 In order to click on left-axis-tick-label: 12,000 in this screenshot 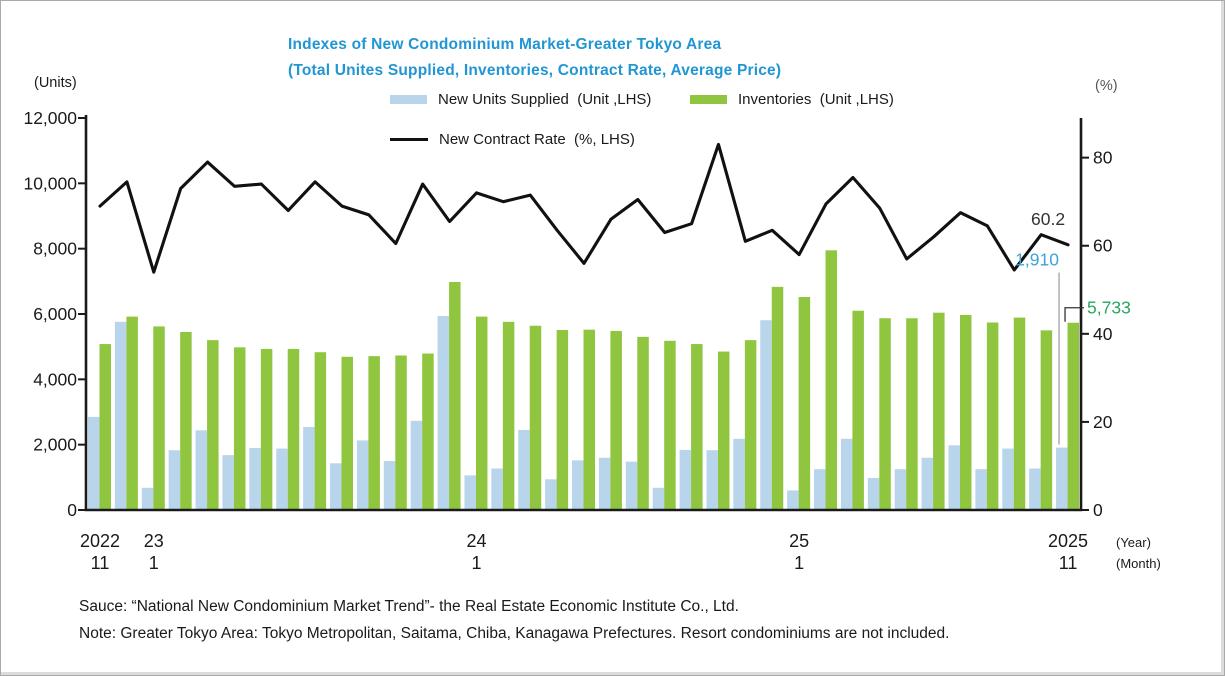, I will do `click(50, 118)`.